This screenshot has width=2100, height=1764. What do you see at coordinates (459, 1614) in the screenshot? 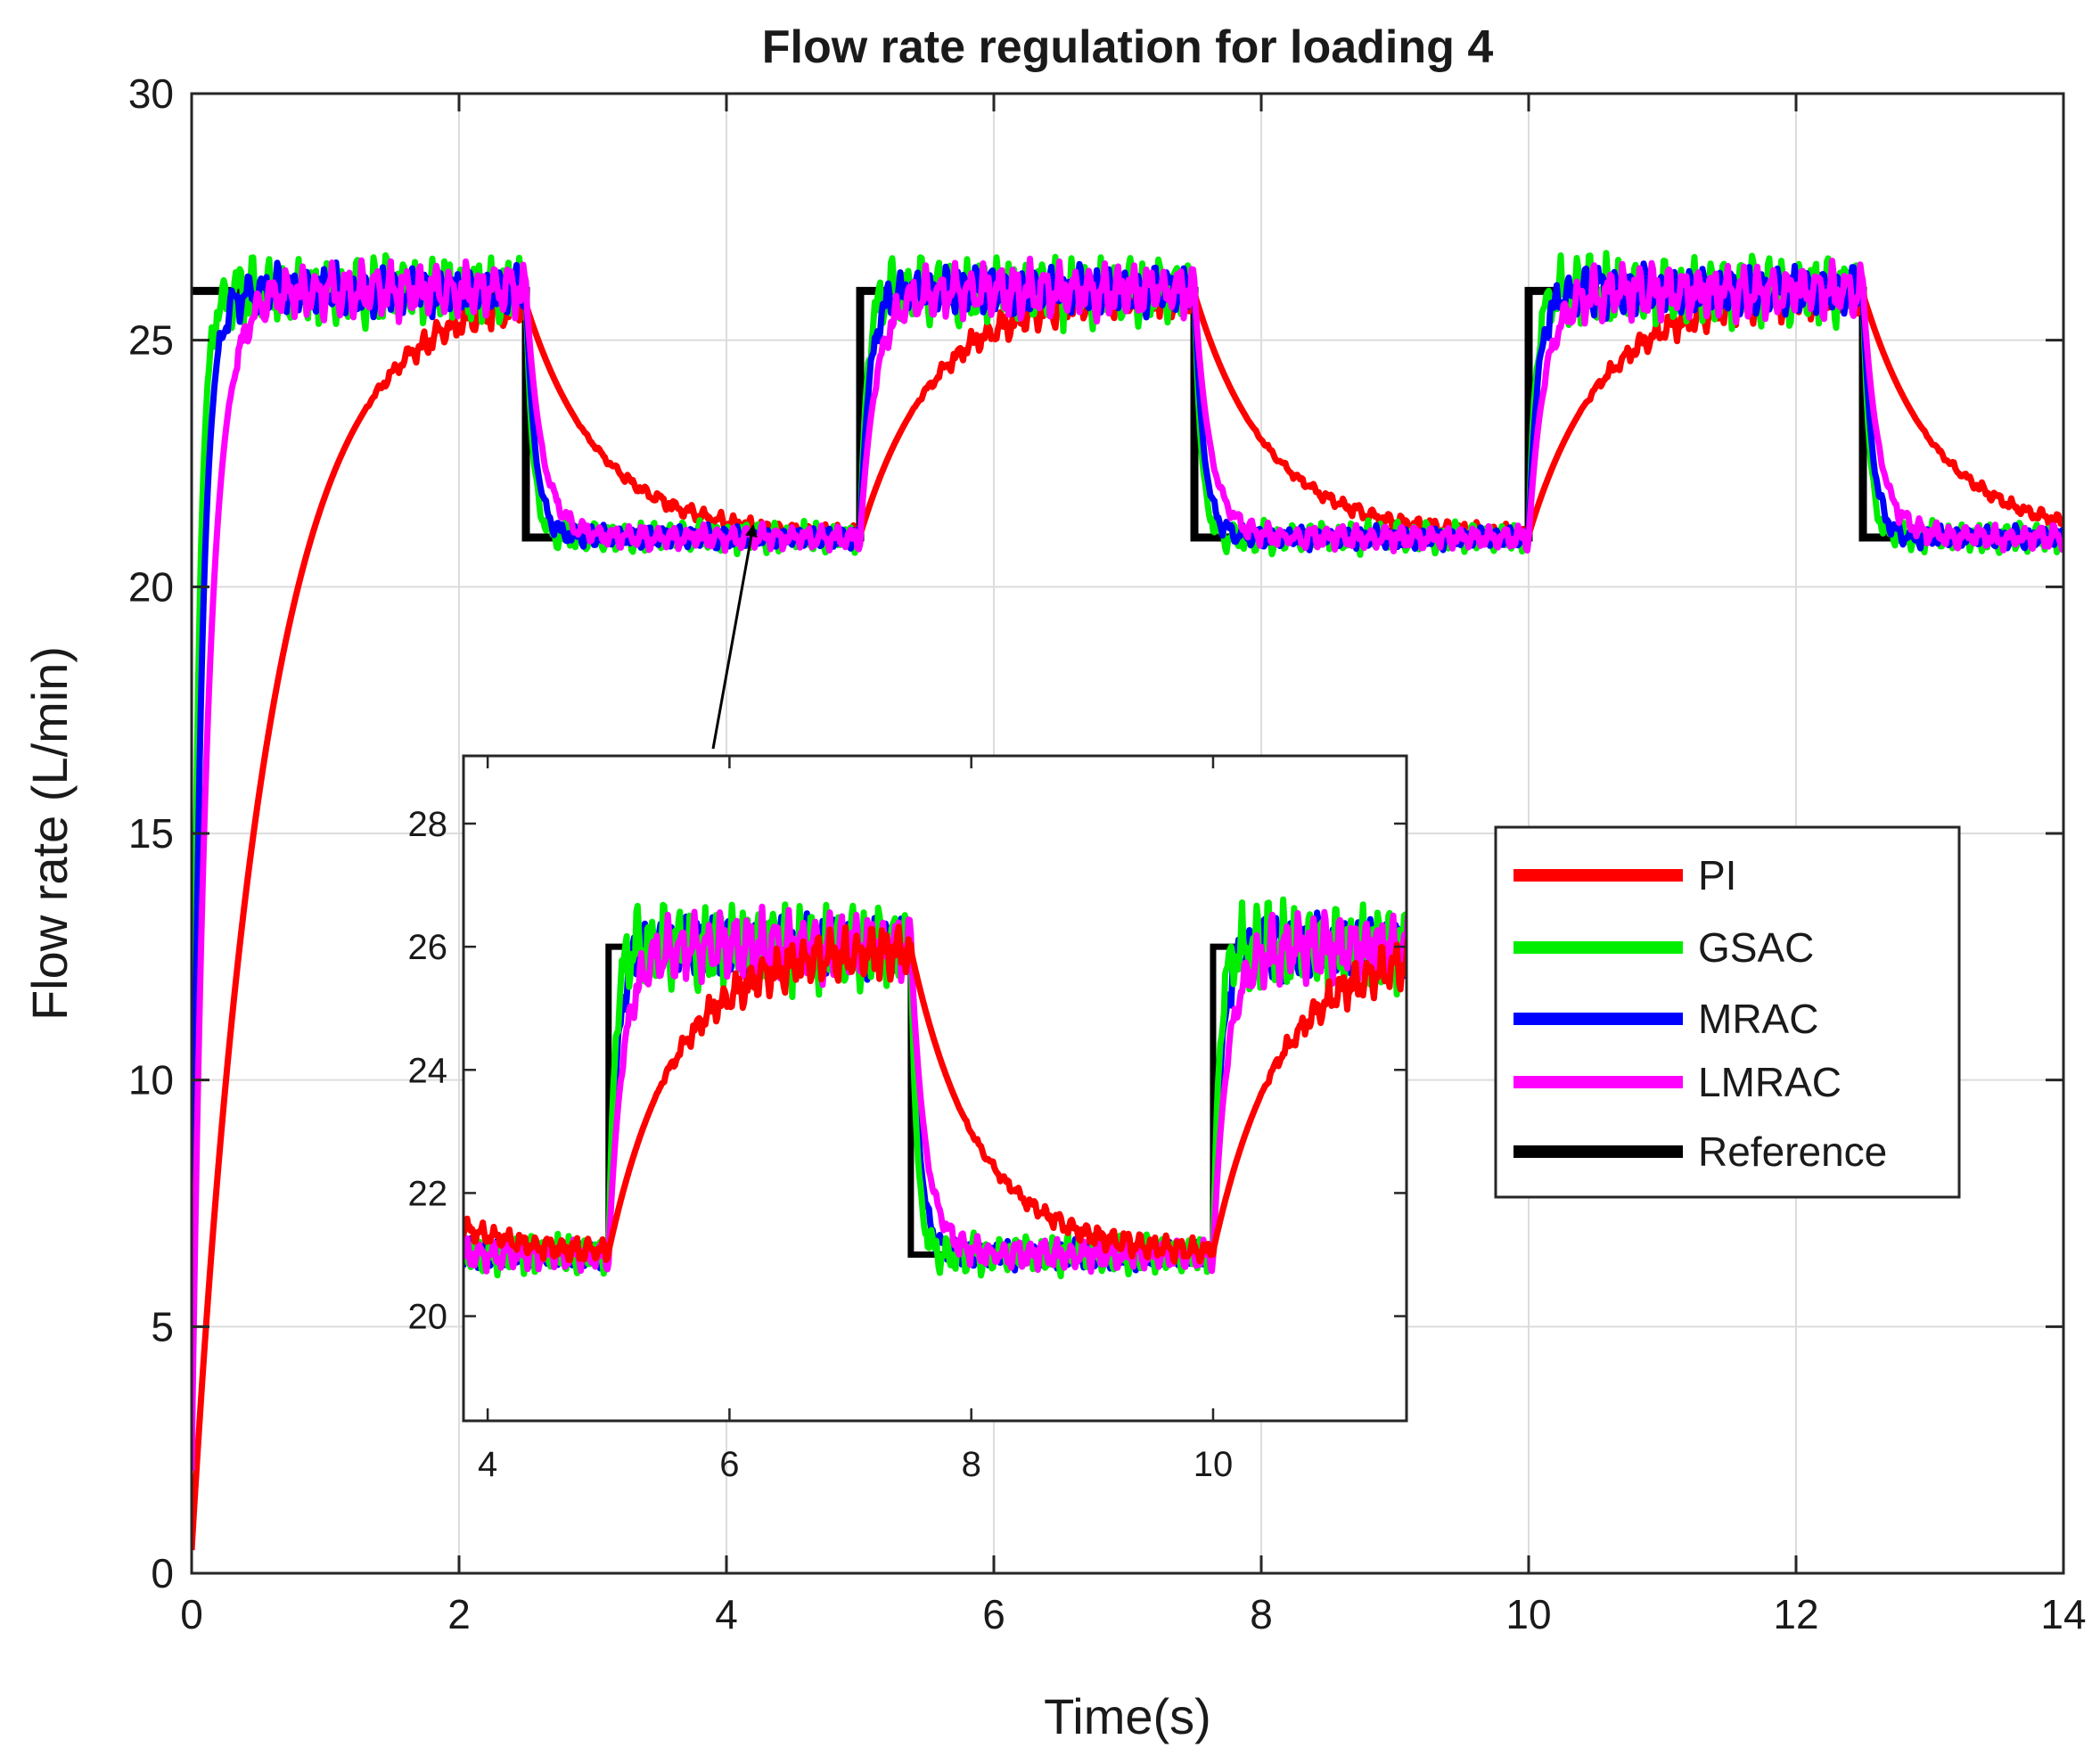
I see `x-tick-label-2: 2` at bounding box center [459, 1614].